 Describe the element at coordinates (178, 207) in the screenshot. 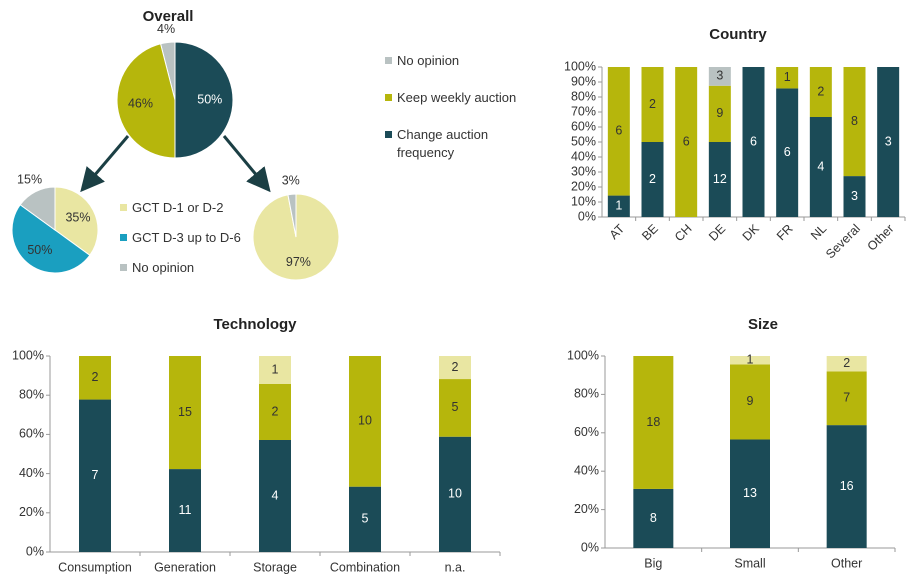

I see `legend-label: GCT D-1 or D-2` at that location.